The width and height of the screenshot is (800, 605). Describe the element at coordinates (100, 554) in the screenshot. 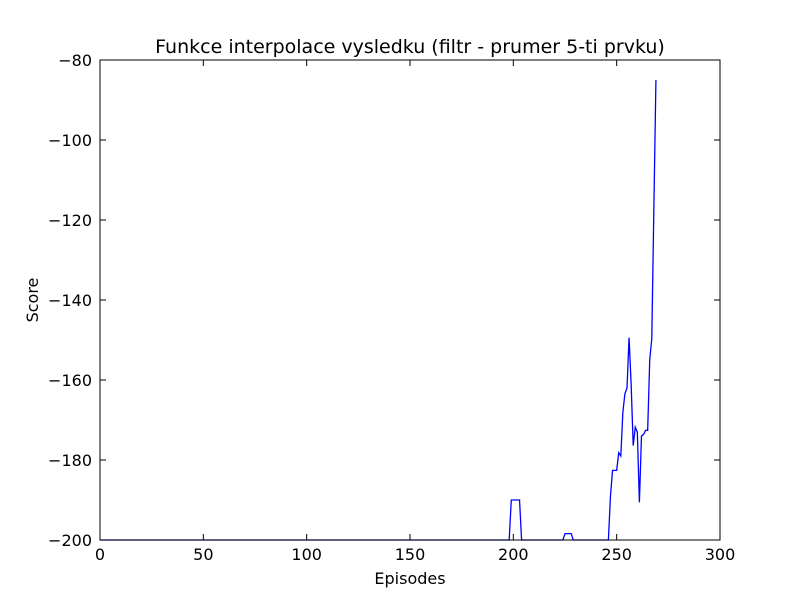

I see `x-tick-label: 0` at that location.